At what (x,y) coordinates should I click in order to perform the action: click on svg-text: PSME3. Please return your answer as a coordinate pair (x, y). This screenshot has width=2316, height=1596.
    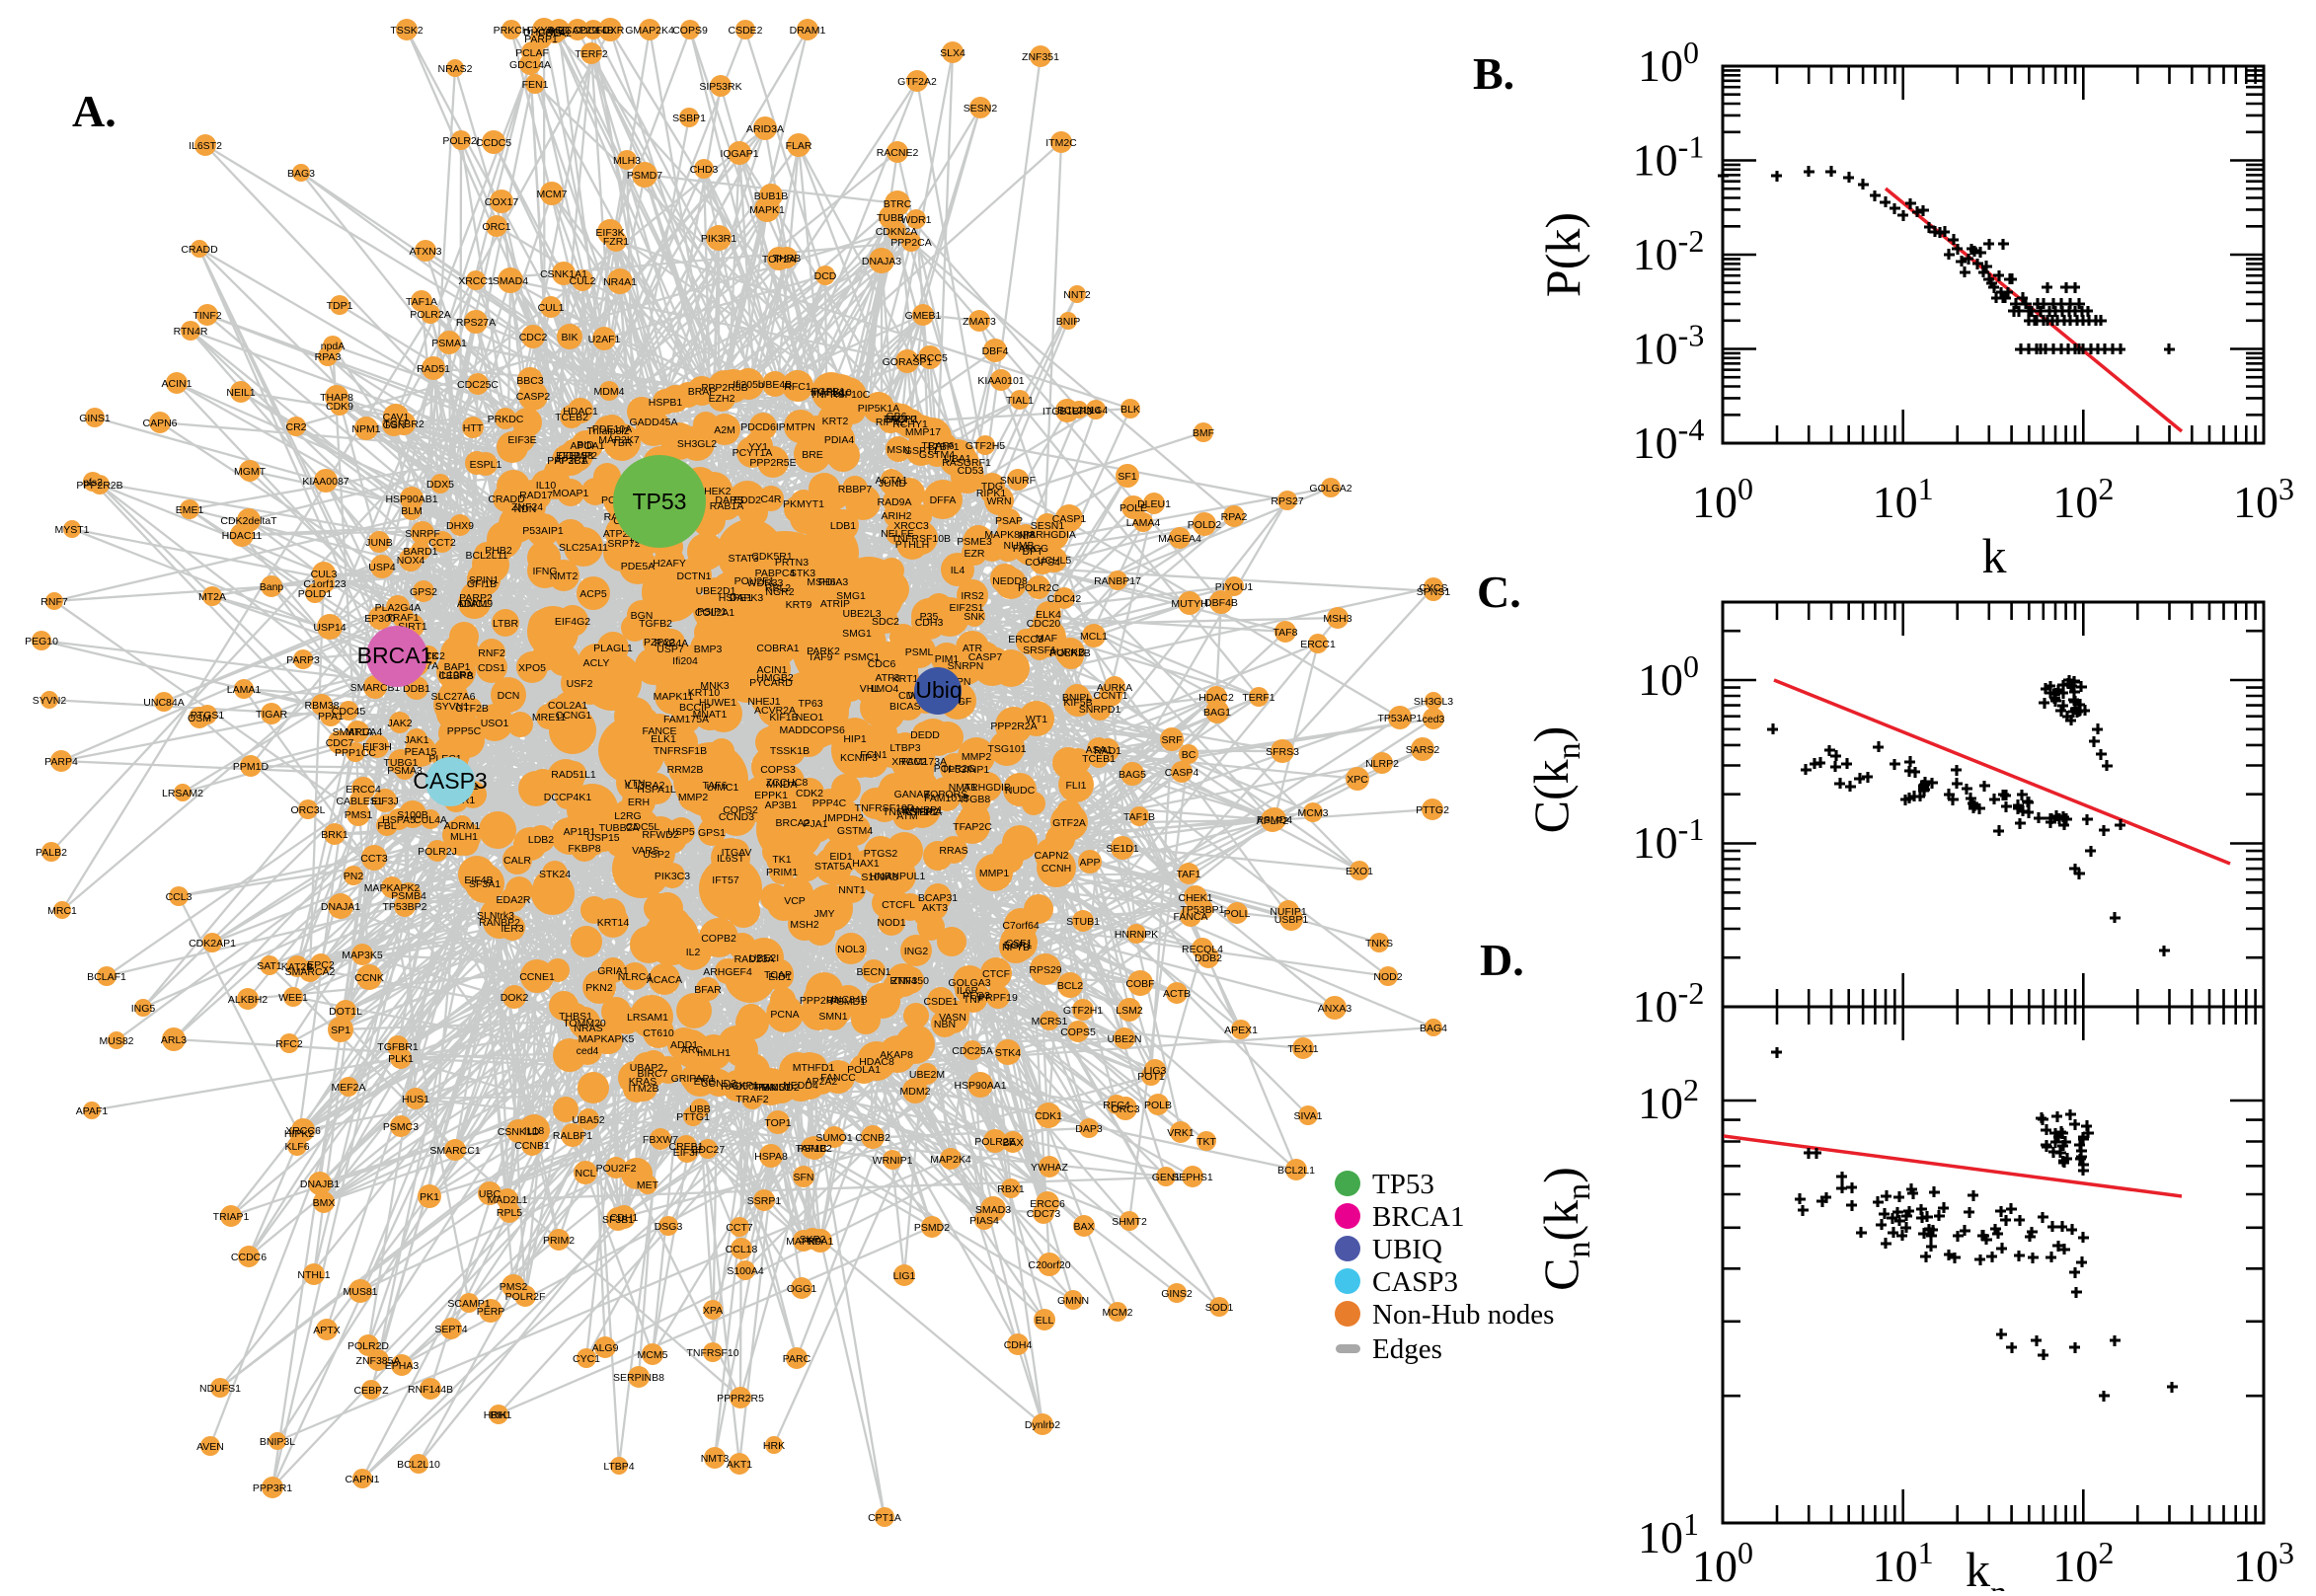
    Looking at the image, I should click on (975, 542).